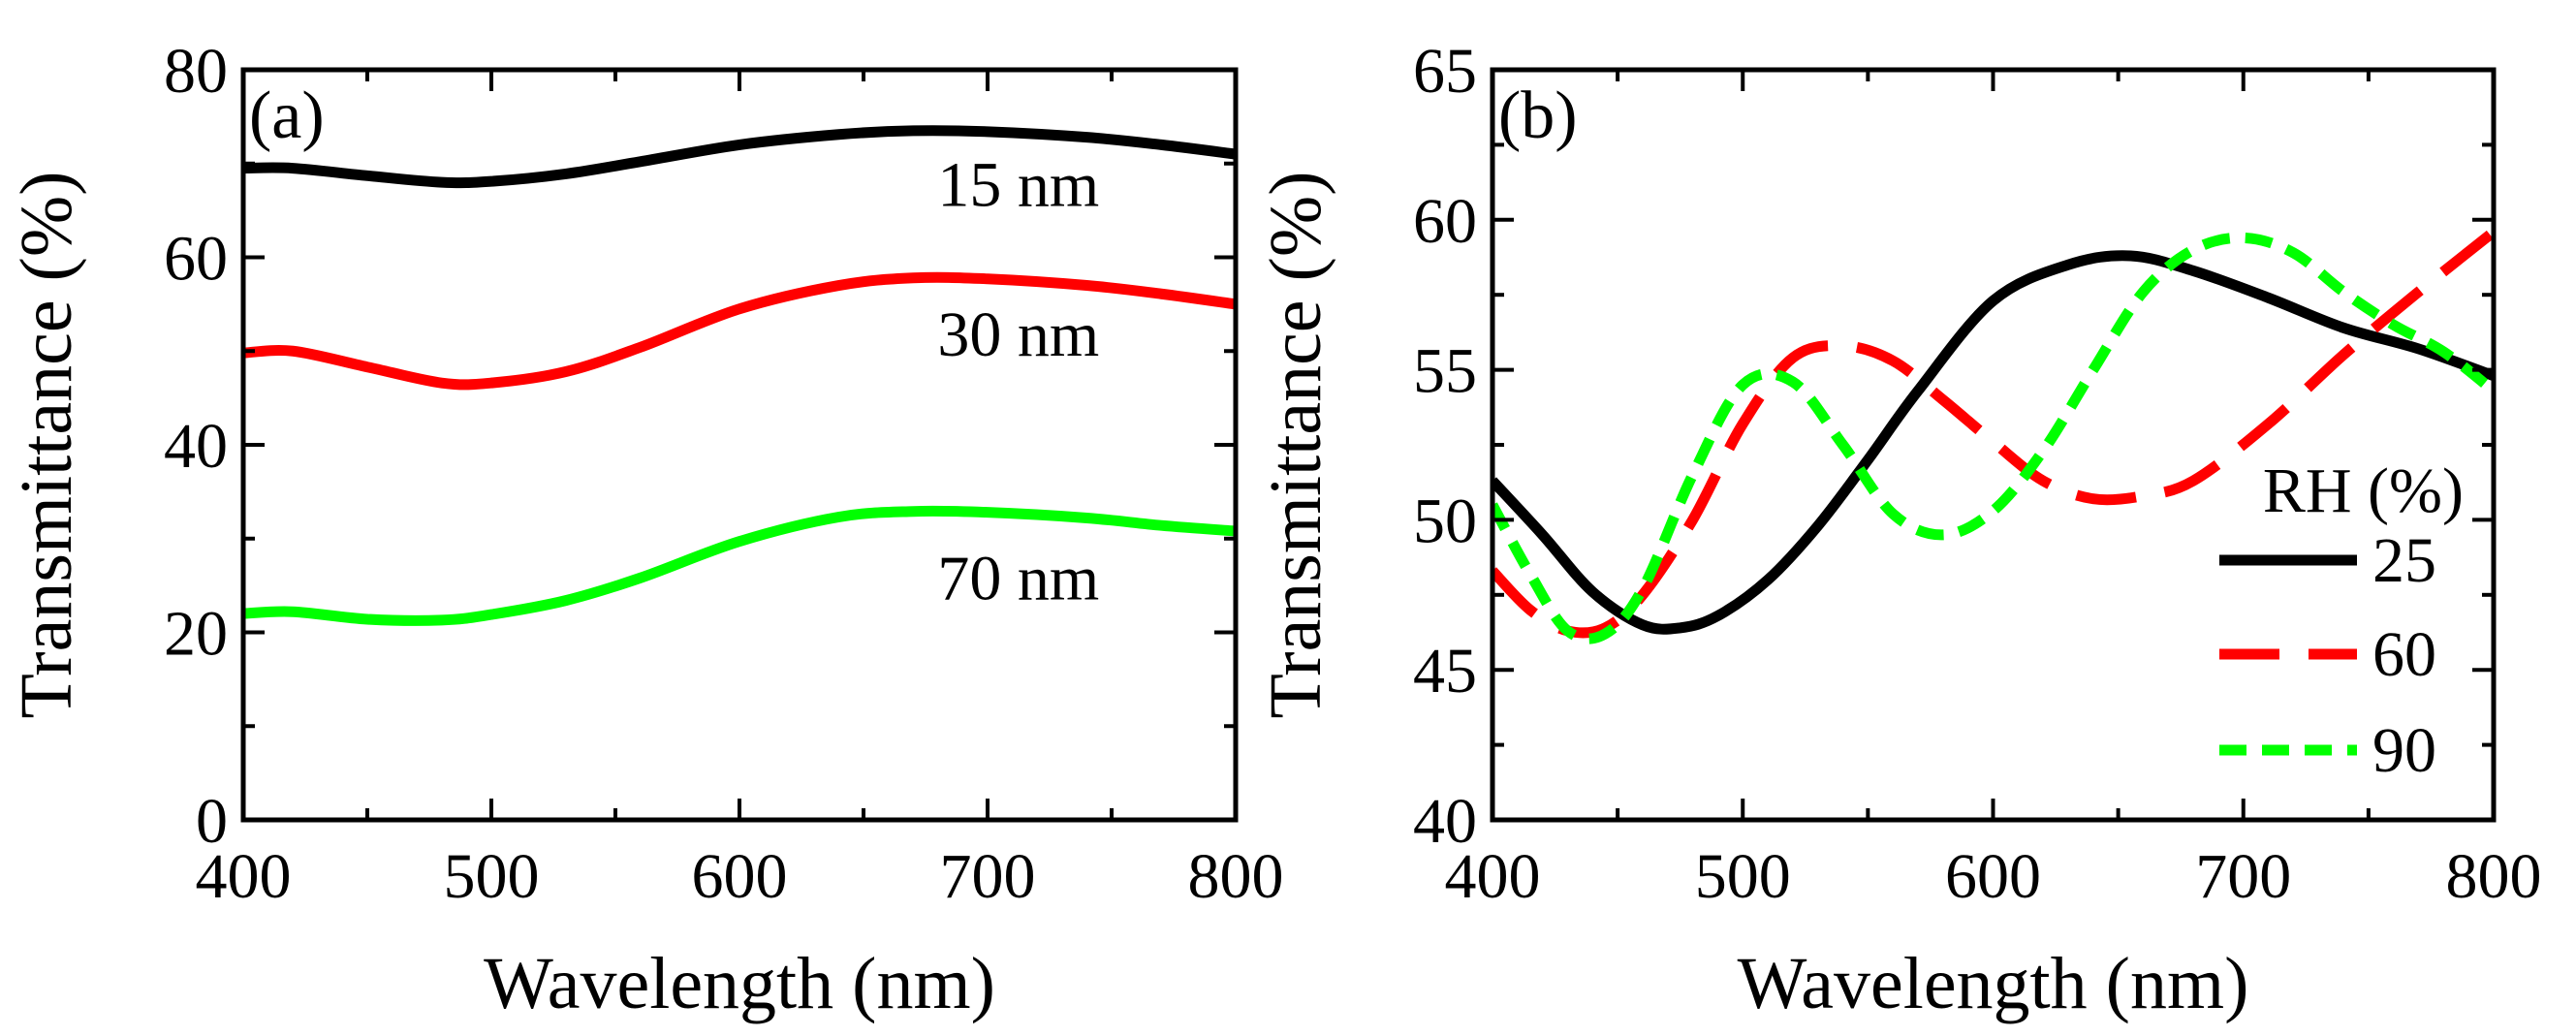 The height and width of the screenshot is (1036, 2576). Describe the element at coordinates (1445, 371) in the screenshot. I see `y-tick-label: 55` at that location.